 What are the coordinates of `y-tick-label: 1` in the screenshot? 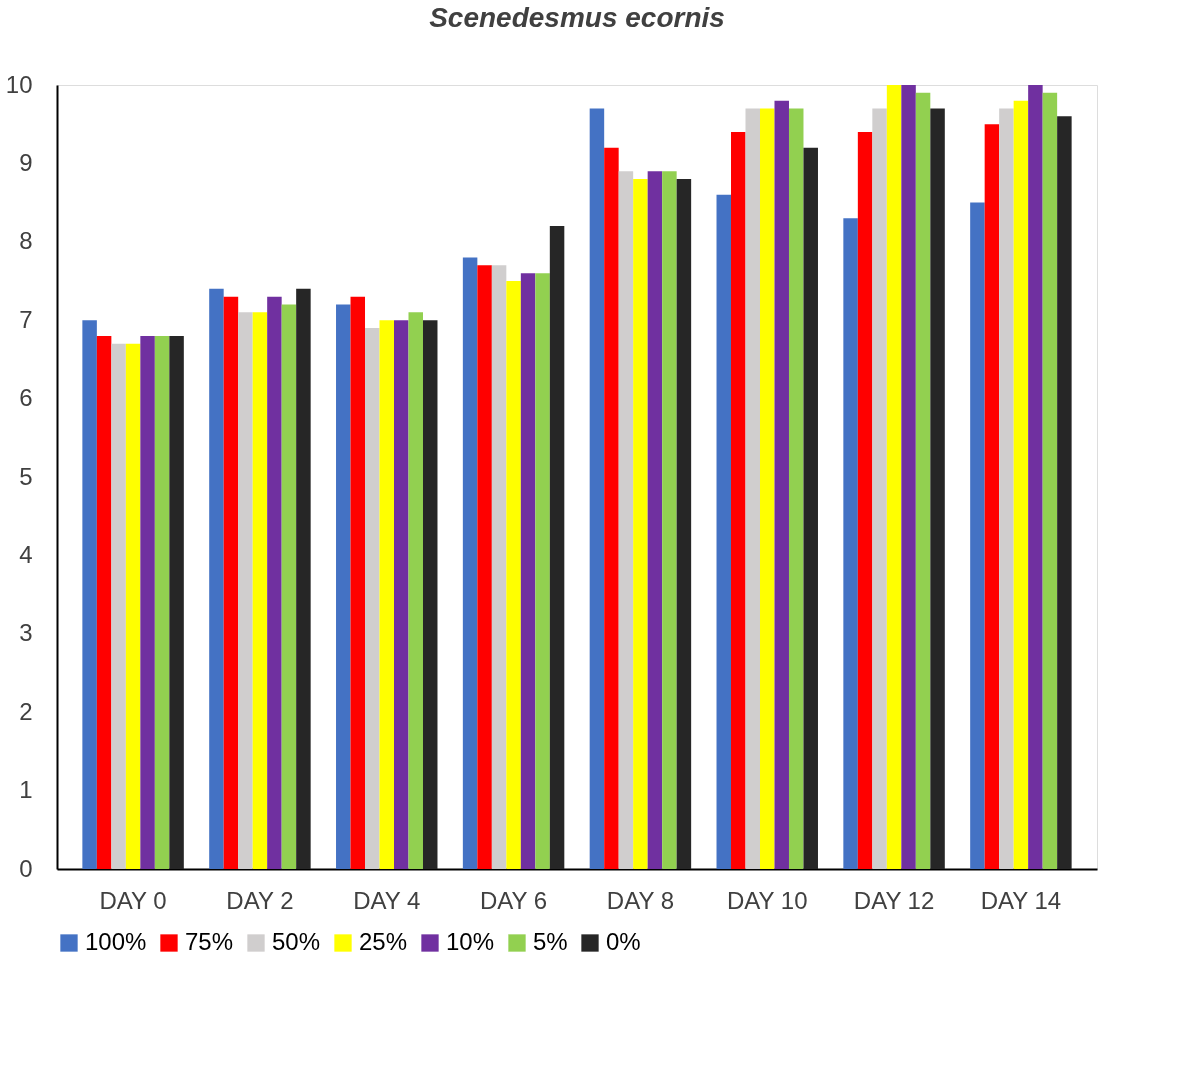 It's located at (26, 790).